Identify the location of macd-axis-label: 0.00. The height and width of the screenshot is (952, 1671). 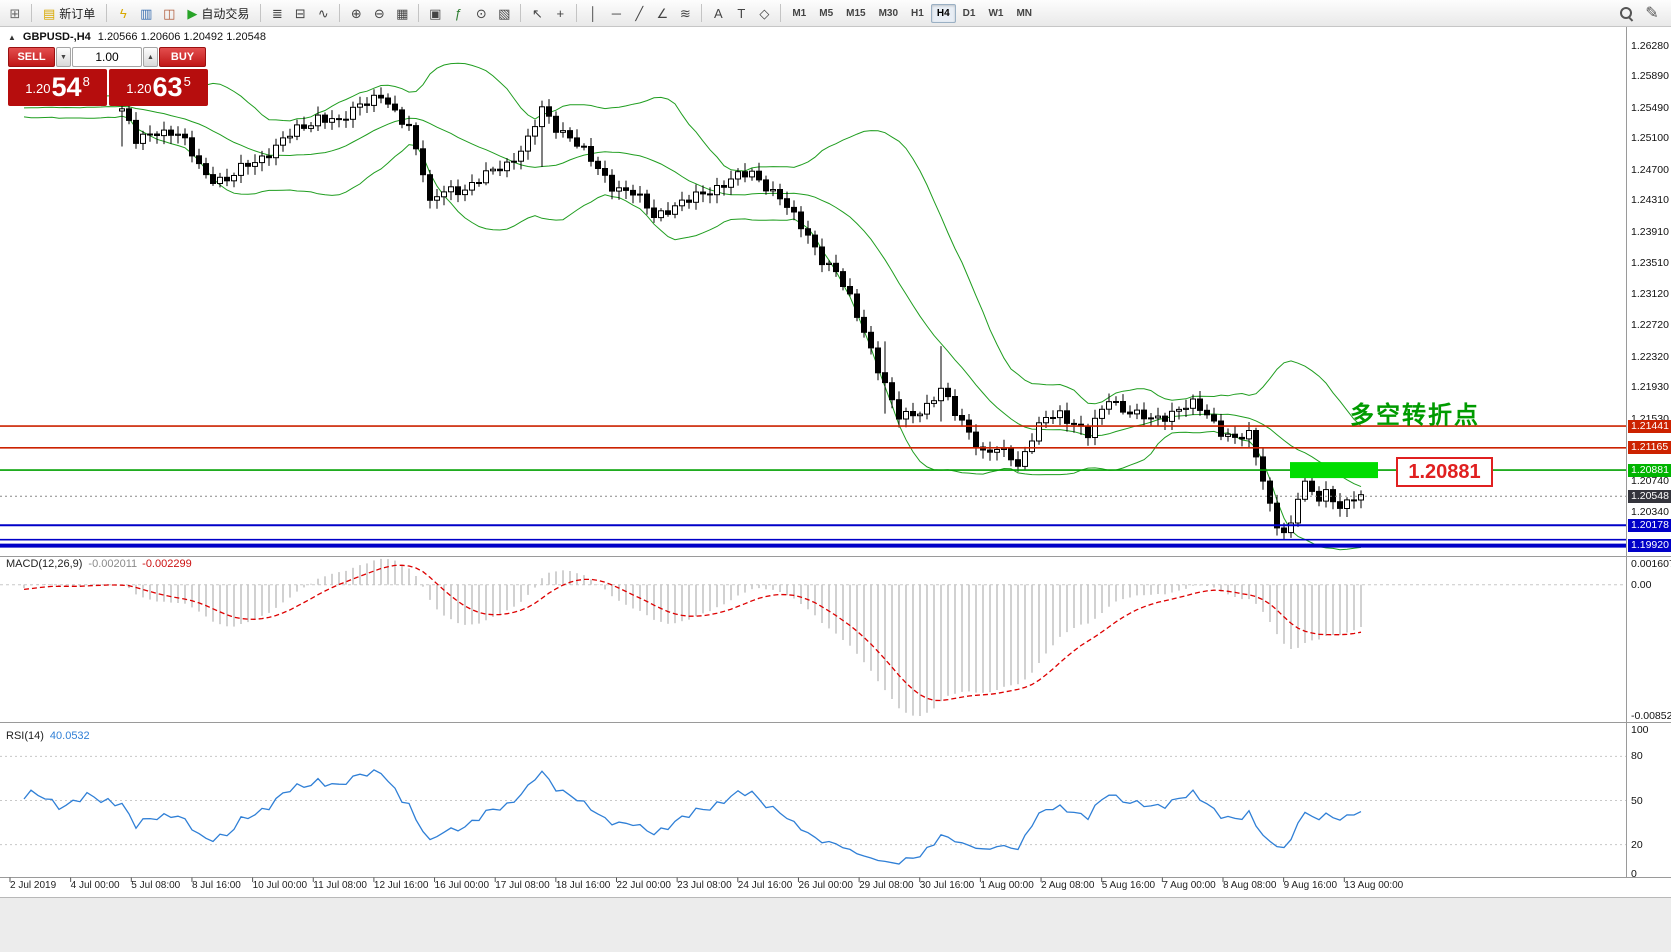
(1641, 584).